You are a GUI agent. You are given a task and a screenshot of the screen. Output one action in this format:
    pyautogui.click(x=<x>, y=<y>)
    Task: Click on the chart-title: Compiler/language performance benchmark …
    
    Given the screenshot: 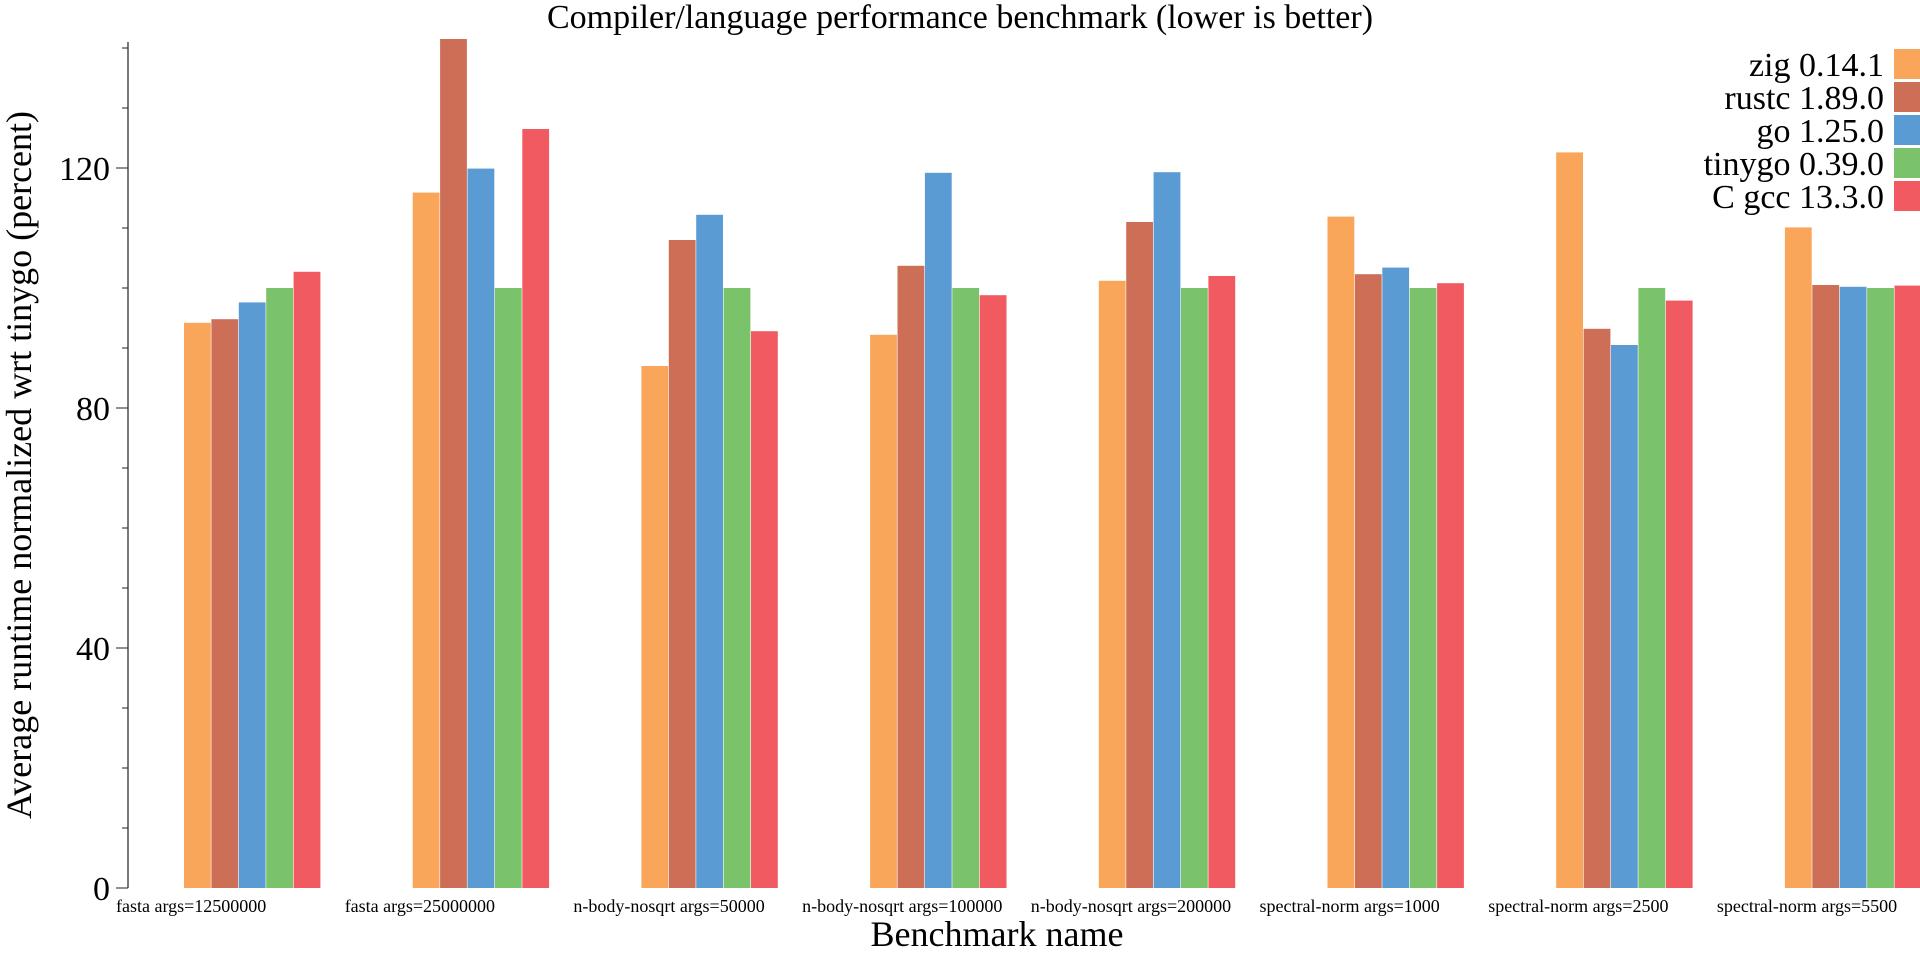 What is the action you would take?
    pyautogui.click(x=960, y=18)
    